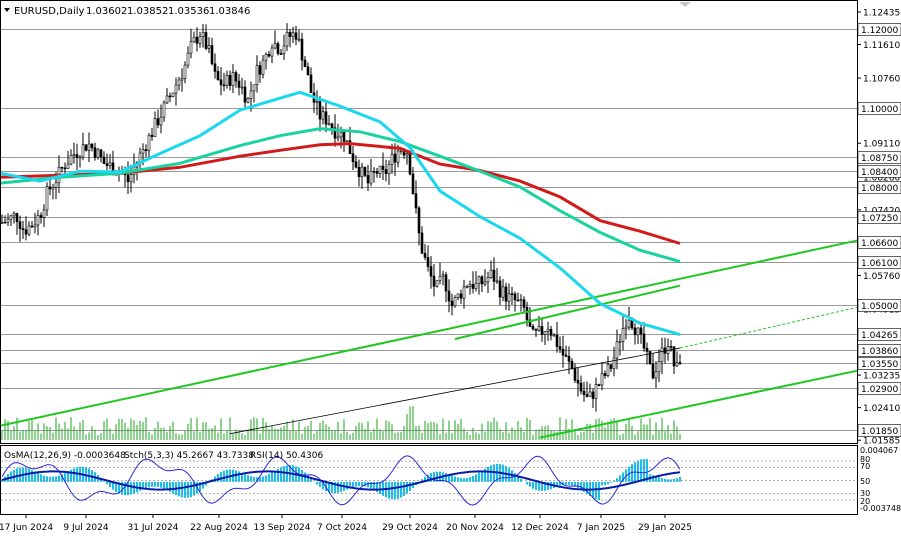 This screenshot has width=901, height=542. I want to click on level-label: 1.02900, so click(879, 390).